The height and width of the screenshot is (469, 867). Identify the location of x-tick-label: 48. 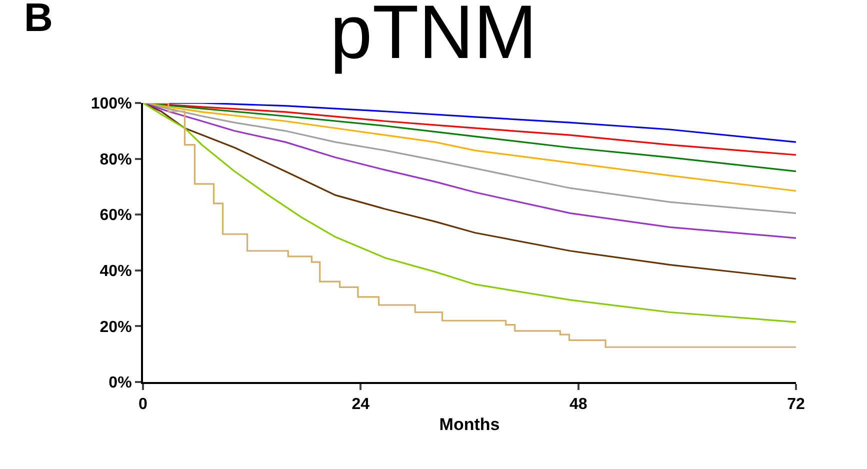
(578, 405).